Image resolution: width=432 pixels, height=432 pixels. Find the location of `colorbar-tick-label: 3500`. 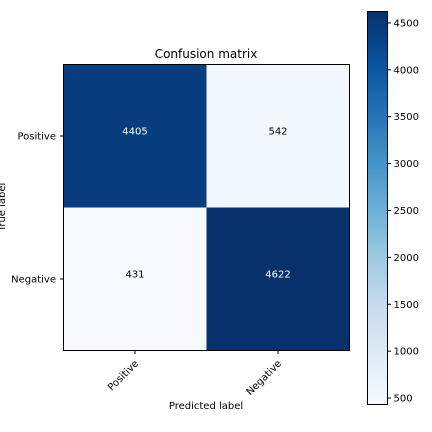

colorbar-tick-label: 3500 is located at coordinates (406, 117).